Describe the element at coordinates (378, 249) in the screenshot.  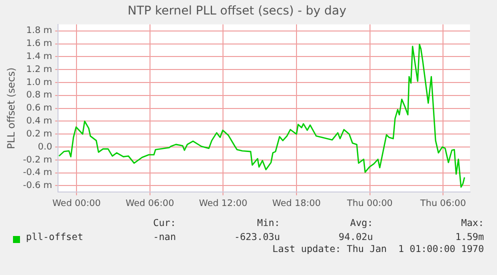
I see `text: Last update: Thu Jan 1 01:00:00 1970` at that location.